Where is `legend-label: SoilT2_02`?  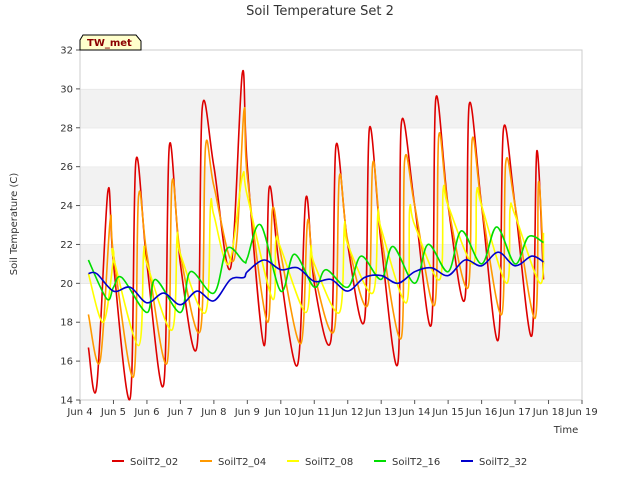 legend-label: SoilT2_02 is located at coordinates (154, 462).